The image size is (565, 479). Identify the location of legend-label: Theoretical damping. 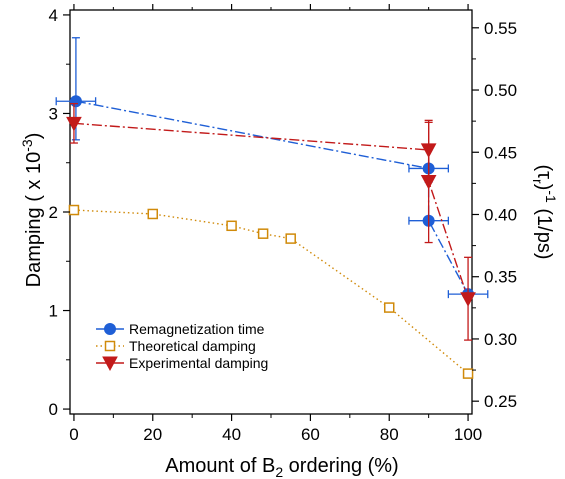
(192, 346).